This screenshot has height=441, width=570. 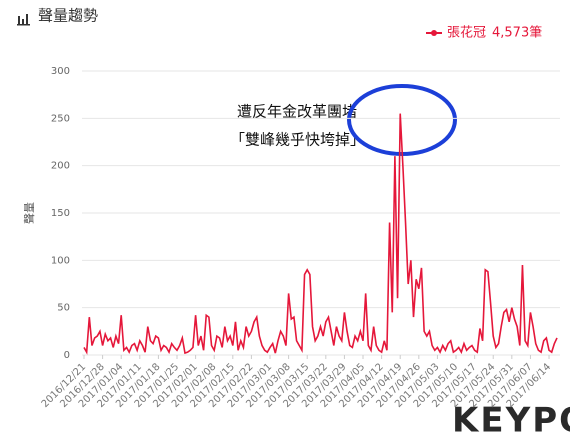 I want to click on y-tick-label: 200, so click(x=60, y=166).